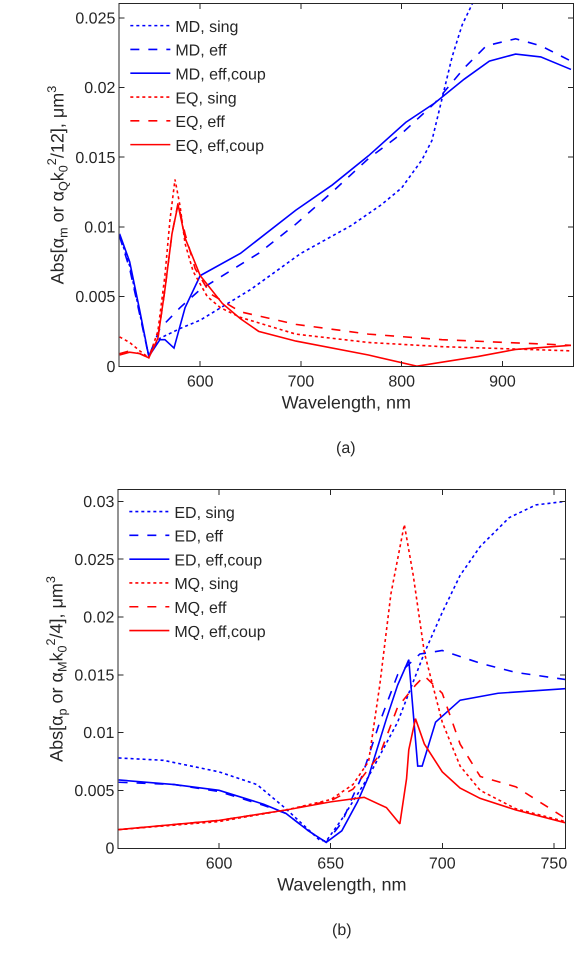 This screenshot has height=965, width=577. I want to click on y-tick-label: 0.03, so click(98, 503).